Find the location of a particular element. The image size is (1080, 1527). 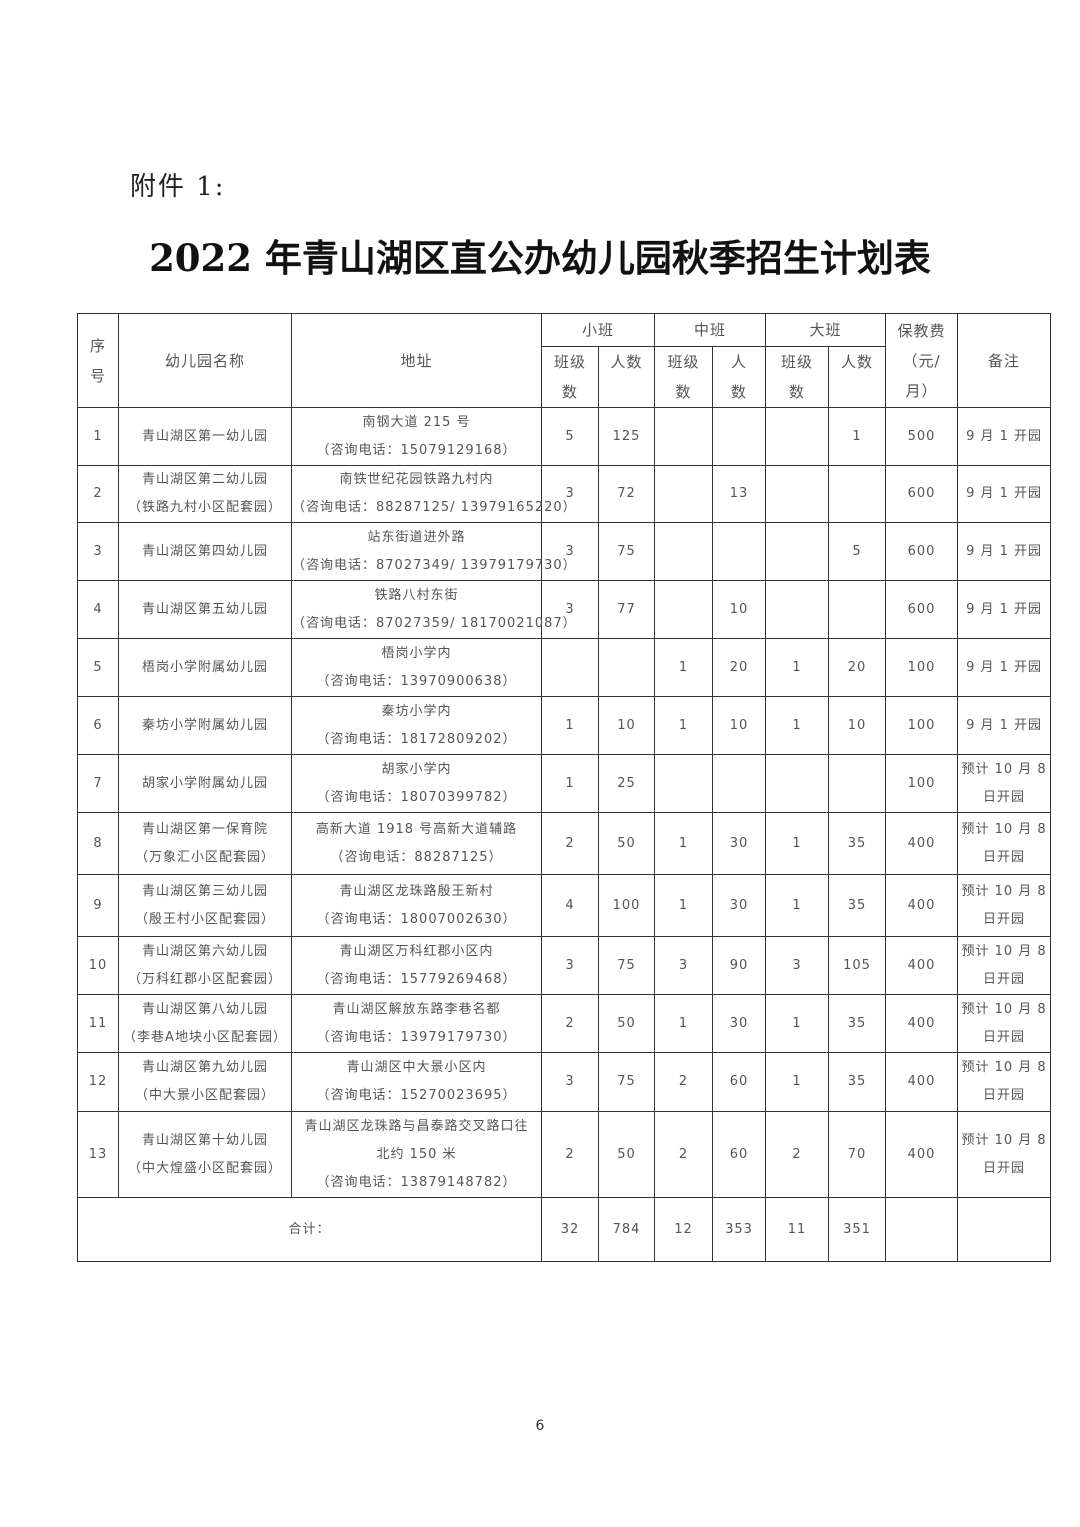

cell-l-num is located at coordinates (857, 609).